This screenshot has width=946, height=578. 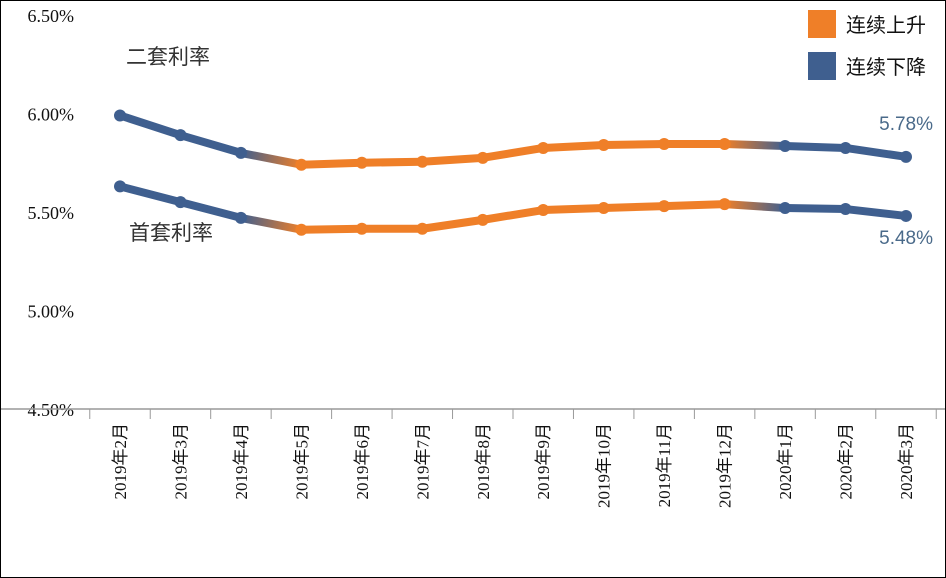 I want to click on legend-swatch-falling, so click(x=822, y=66).